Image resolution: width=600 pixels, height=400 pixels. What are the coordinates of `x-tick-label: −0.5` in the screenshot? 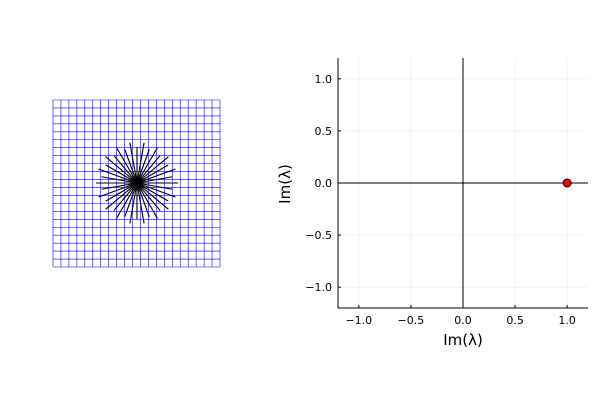 It's located at (411, 320).